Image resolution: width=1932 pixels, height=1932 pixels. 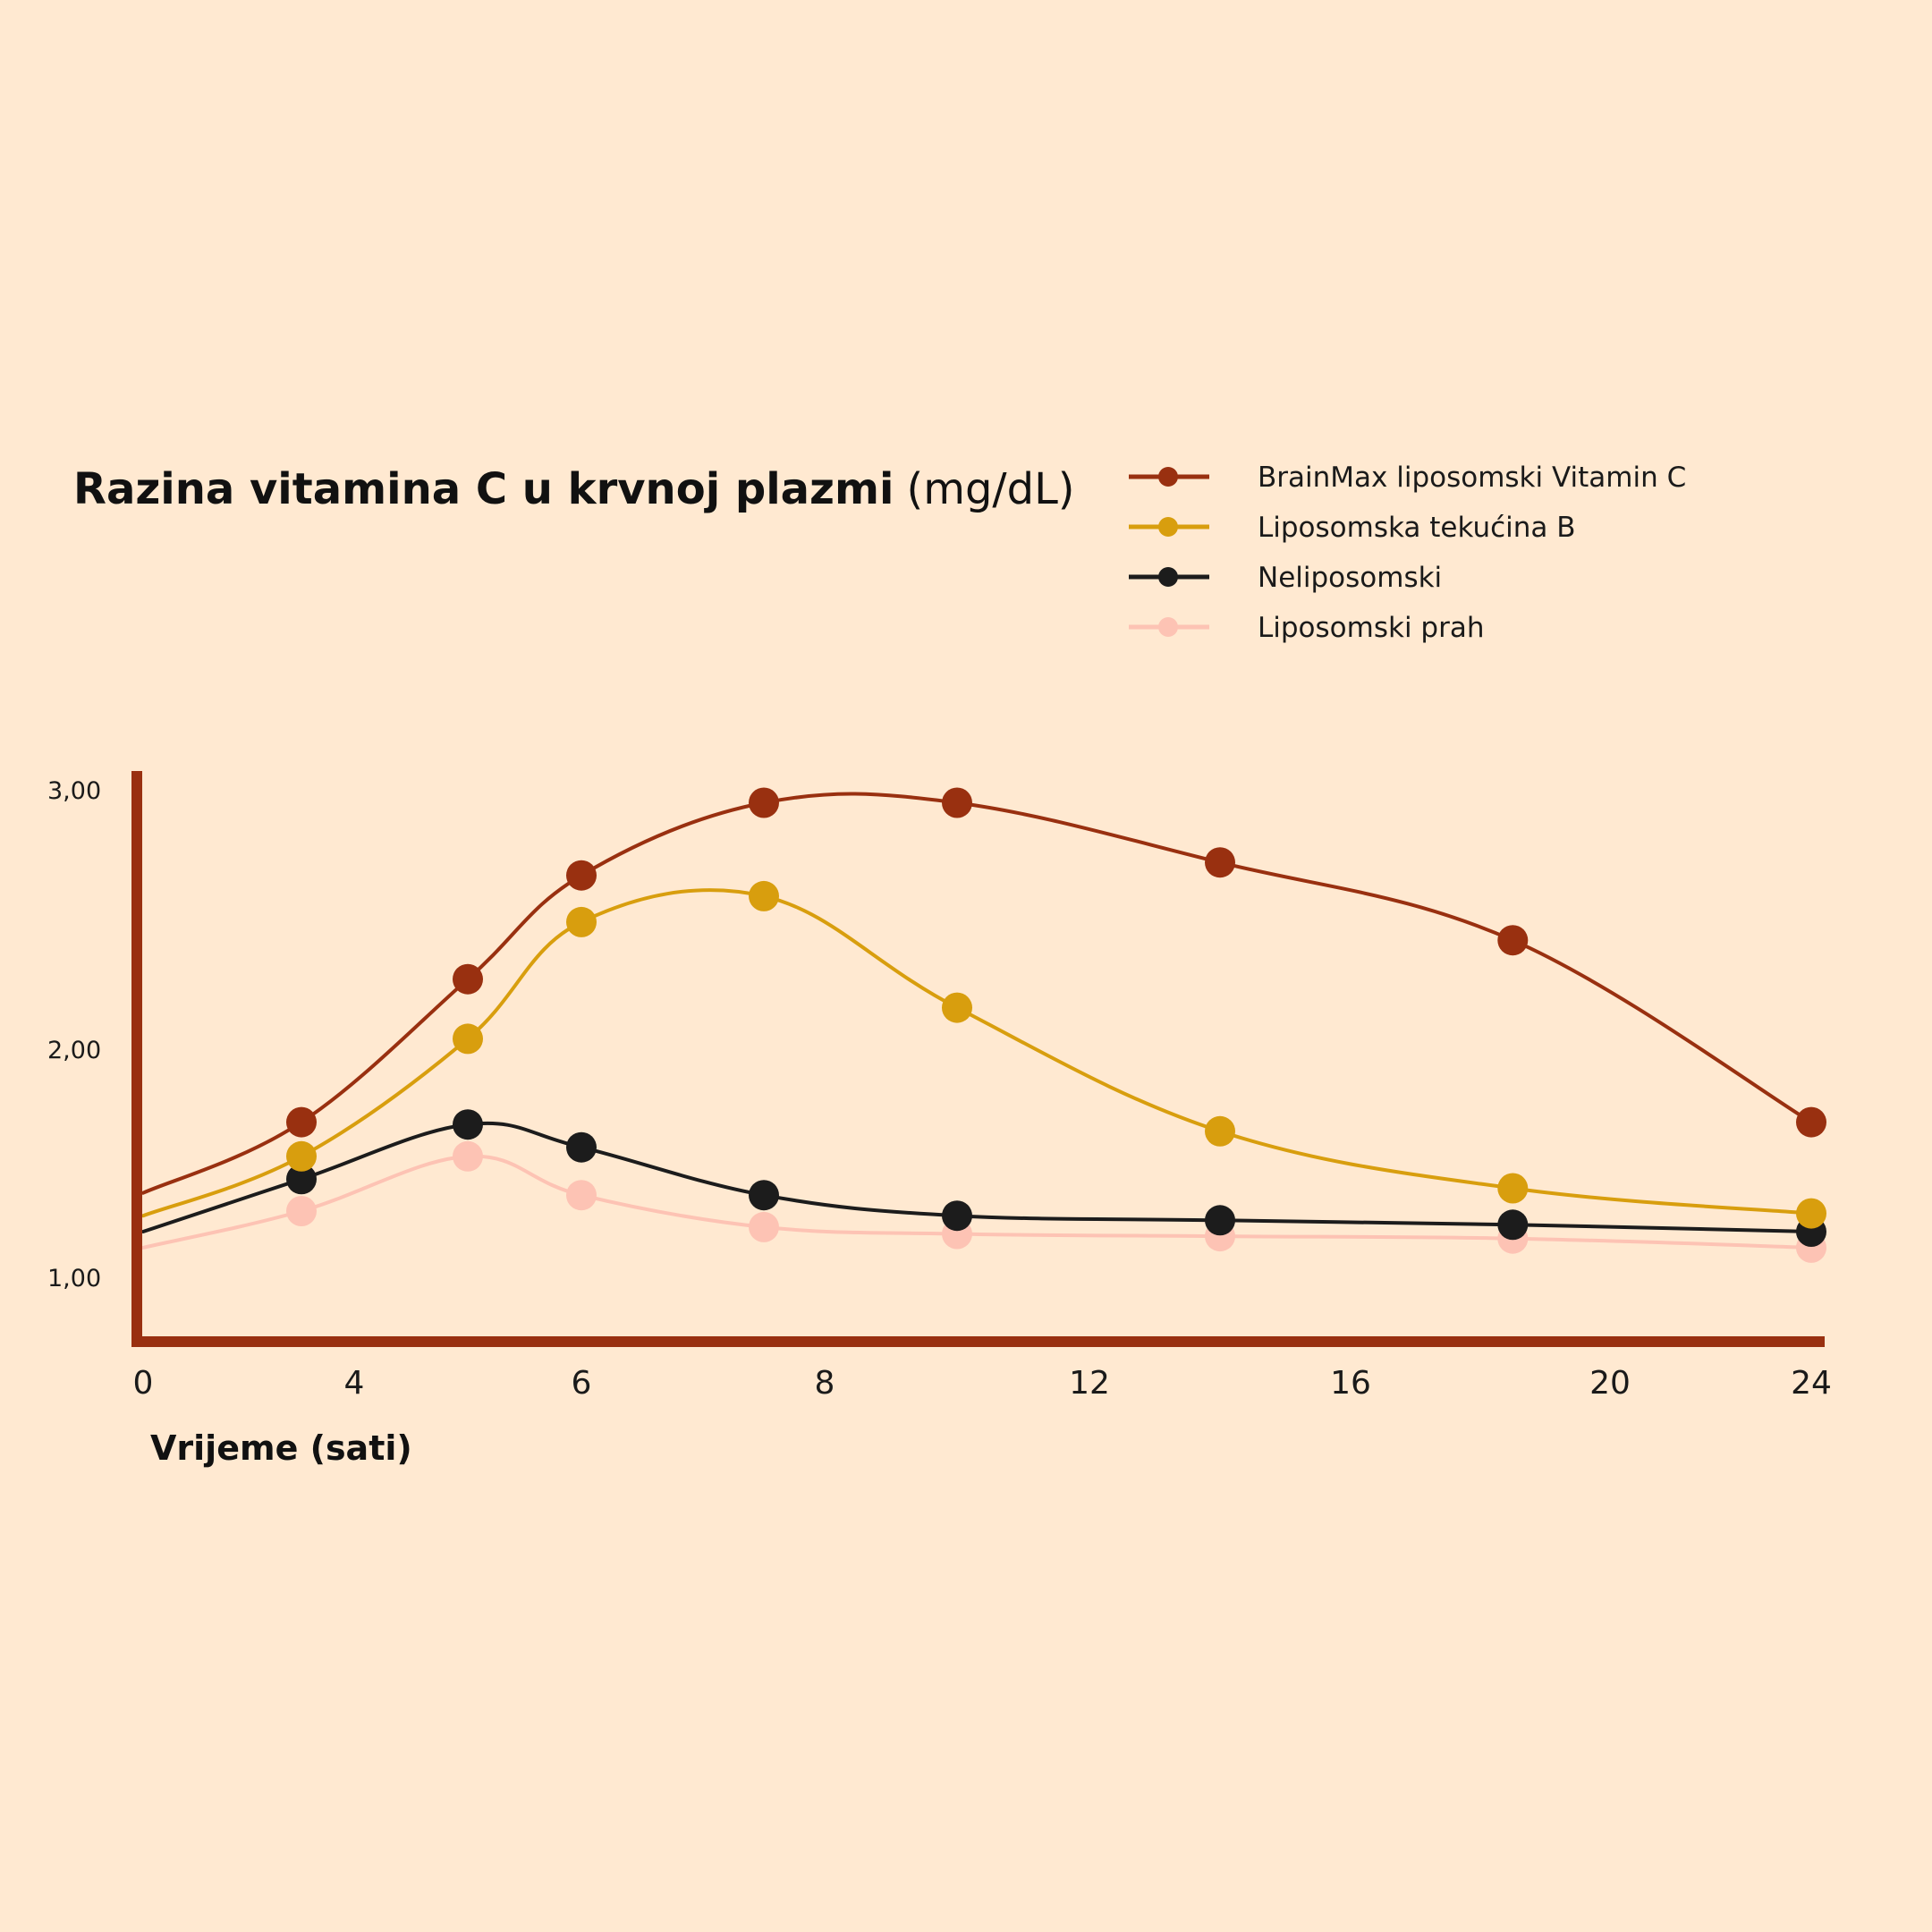 I want to click on y-tick-label: 2,00, so click(x=74, y=1050).